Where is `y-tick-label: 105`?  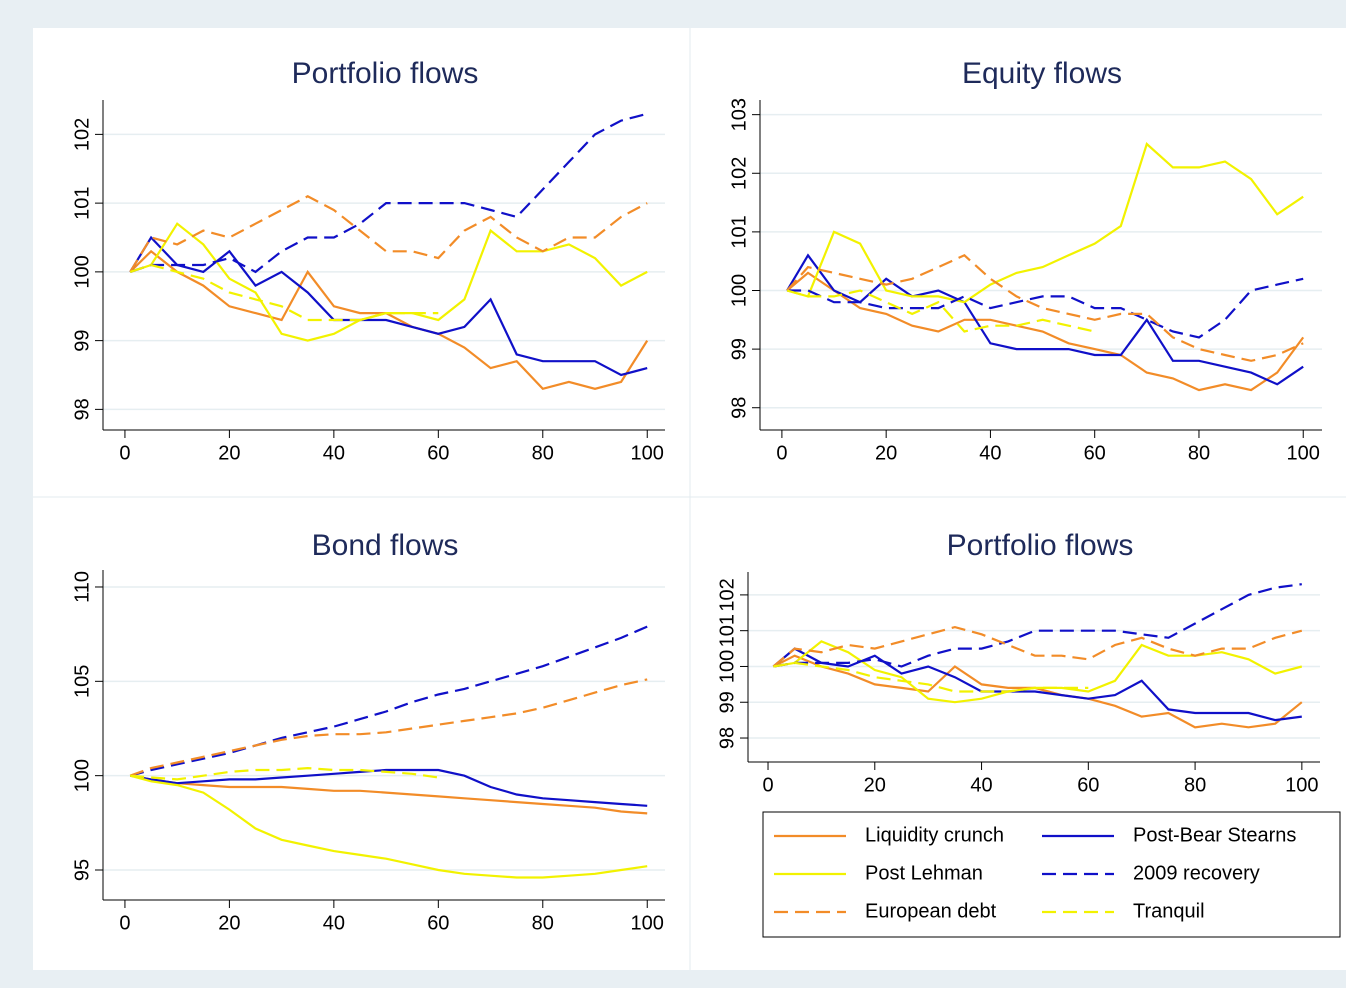
y-tick-label: 105 is located at coordinates (82, 681).